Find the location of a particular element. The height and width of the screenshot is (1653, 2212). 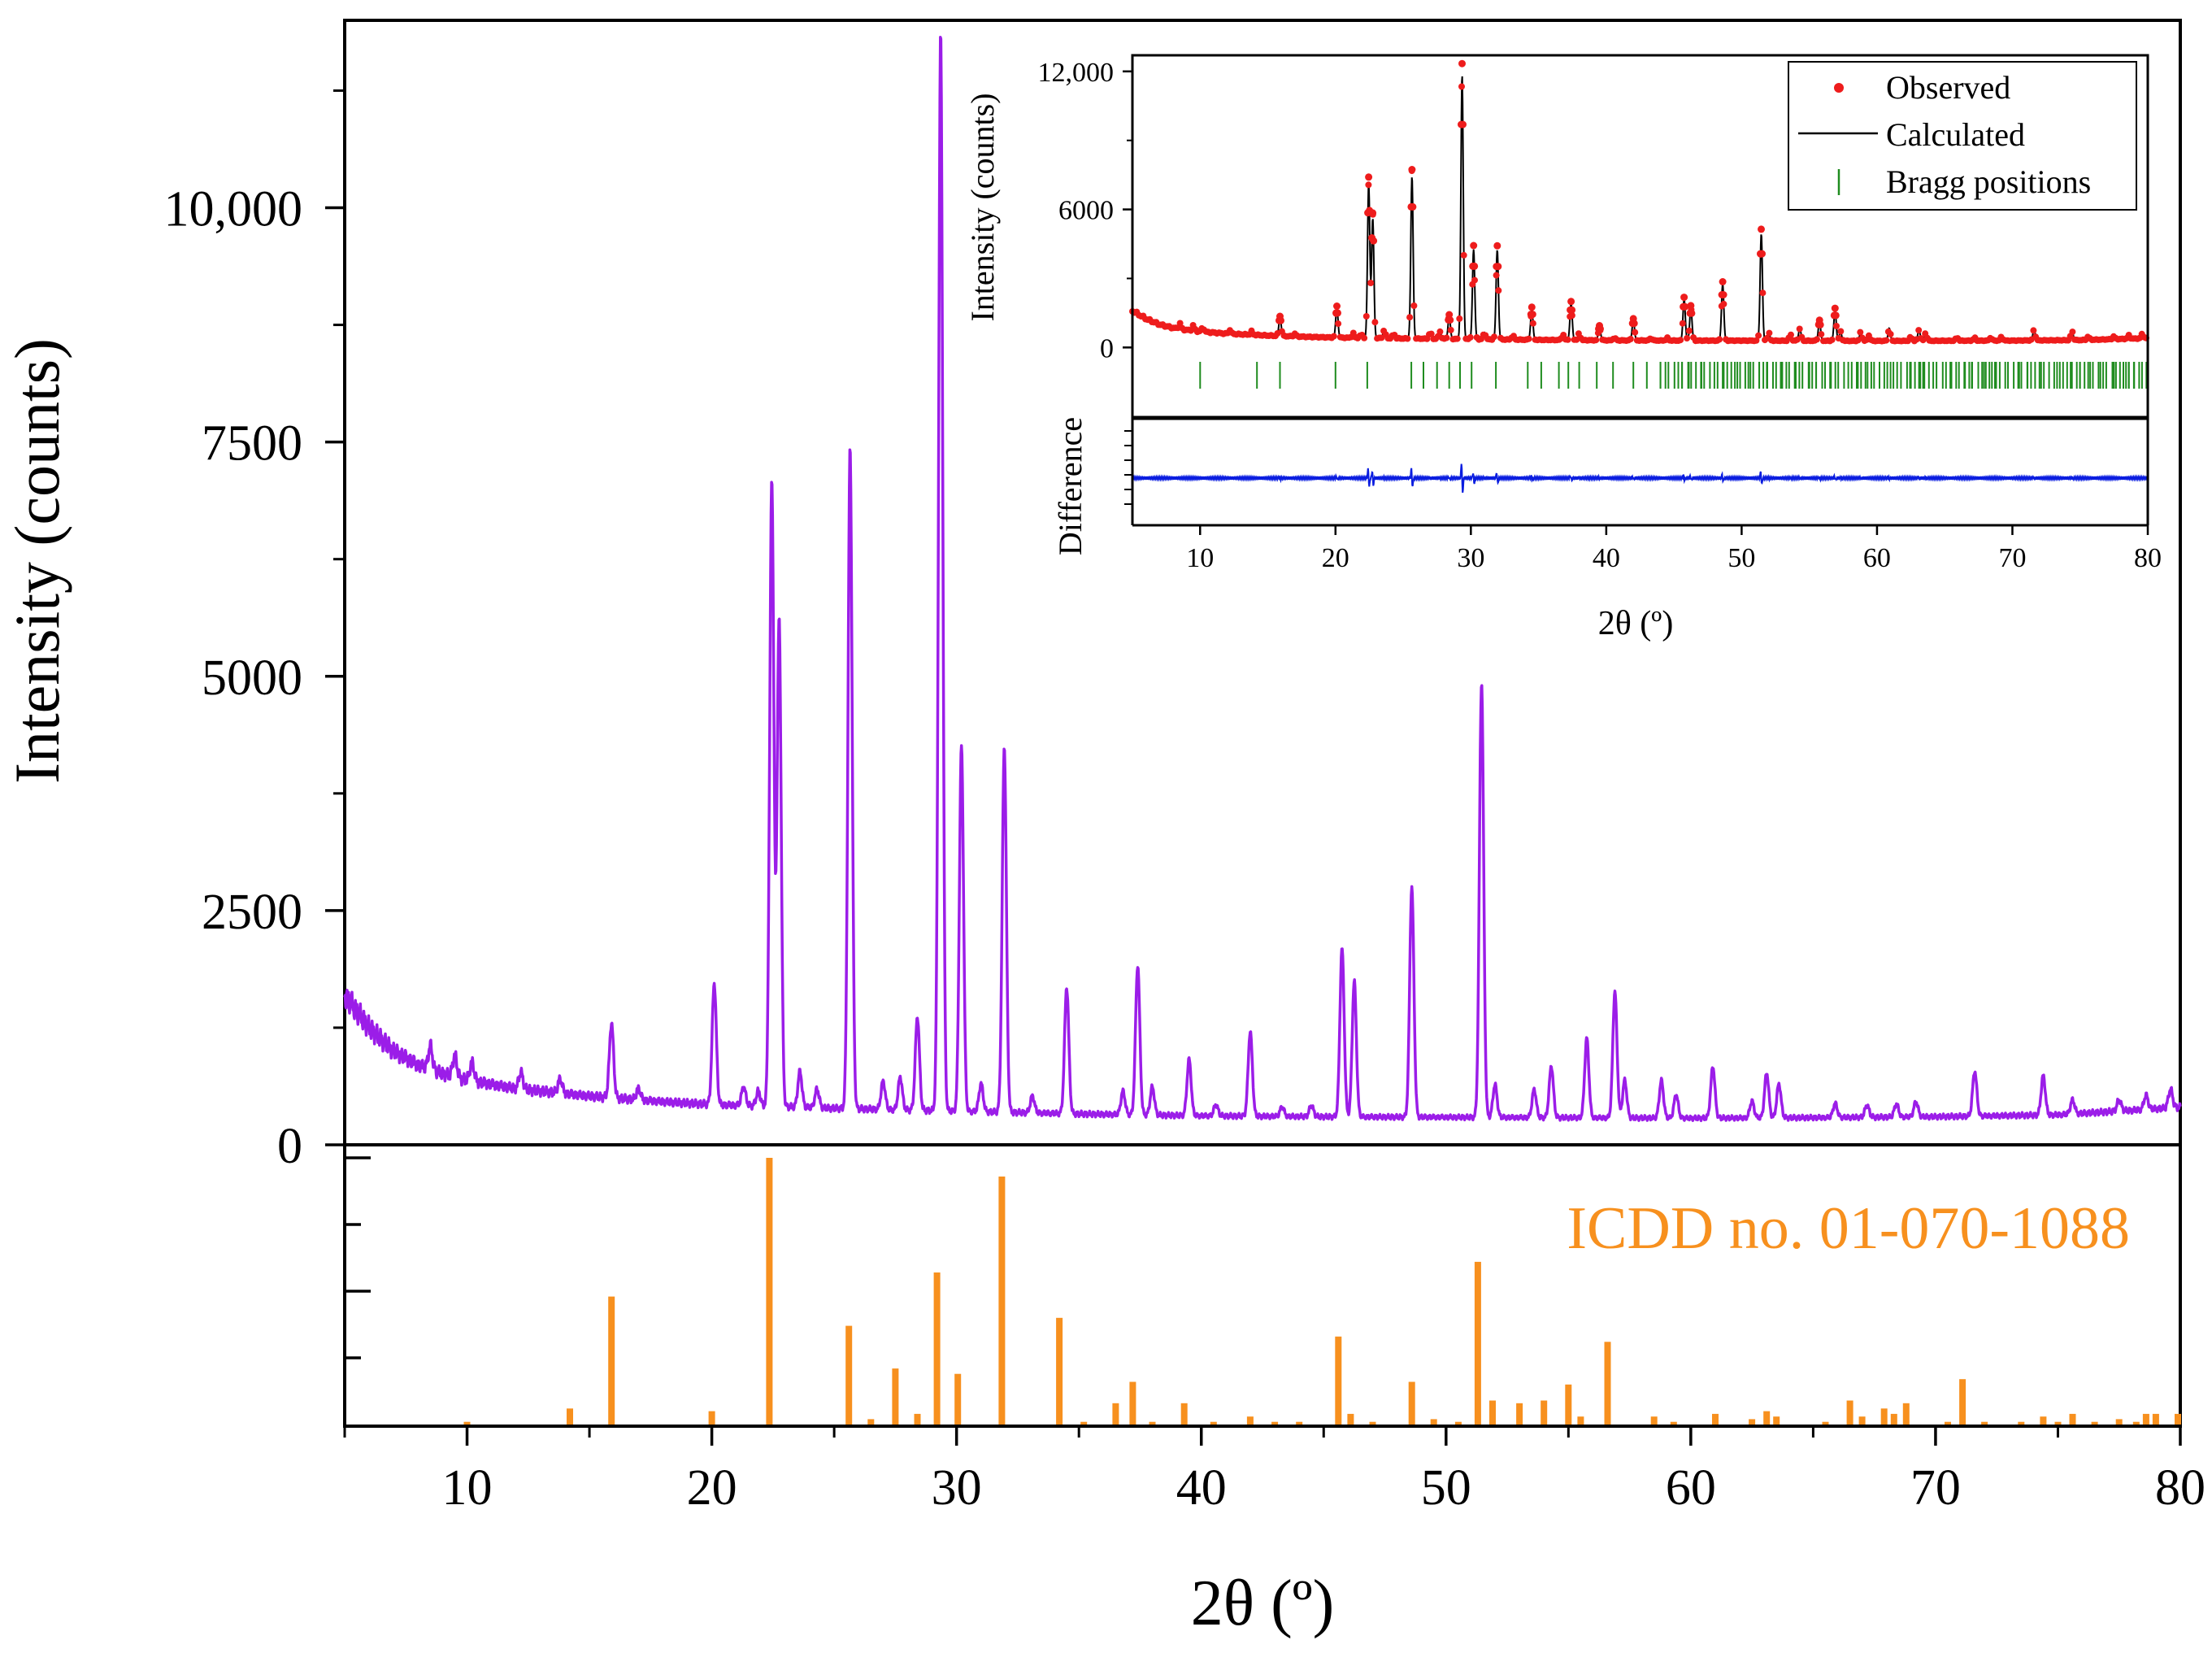

inset-x-tick-label: 60 is located at coordinates (1877, 558).